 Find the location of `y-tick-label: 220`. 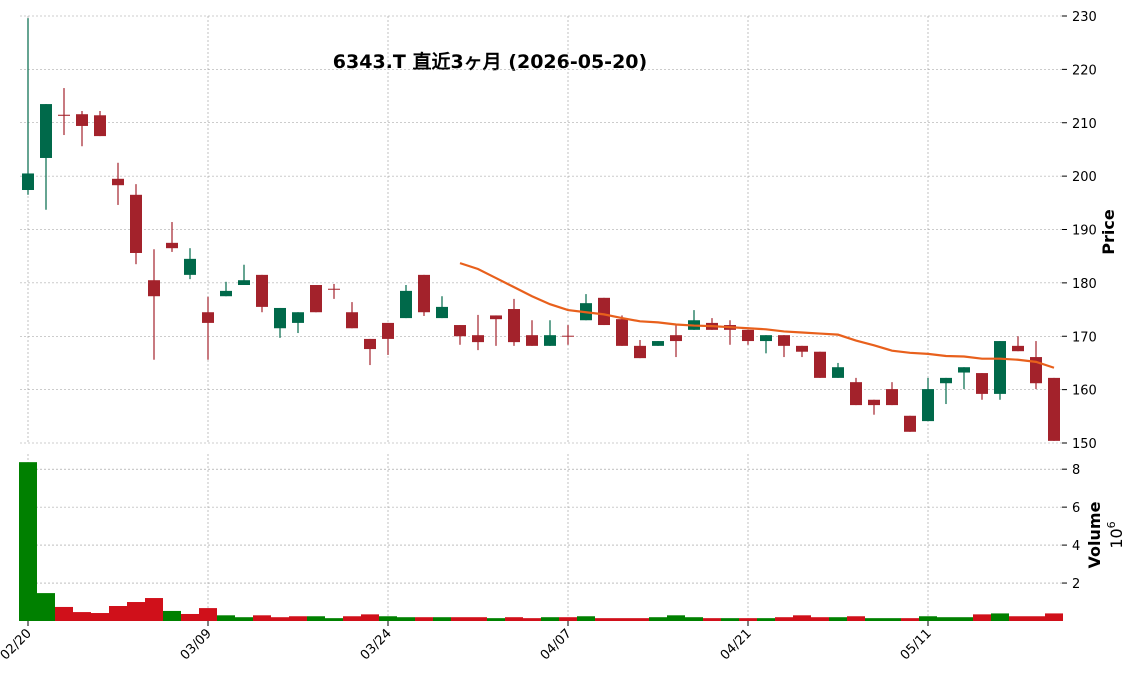

y-tick-label: 220 is located at coordinates (1084, 70).